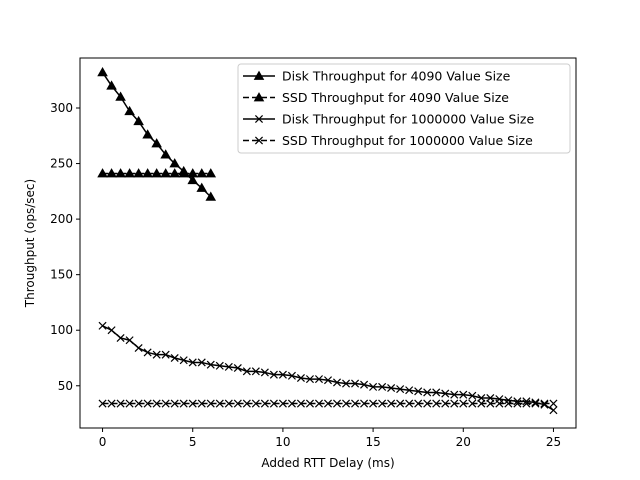 This screenshot has height=480, width=640. Describe the element at coordinates (388, 119) in the screenshot. I see `legend-entry: Disk Throughput for 1000000 Value Size` at that location.